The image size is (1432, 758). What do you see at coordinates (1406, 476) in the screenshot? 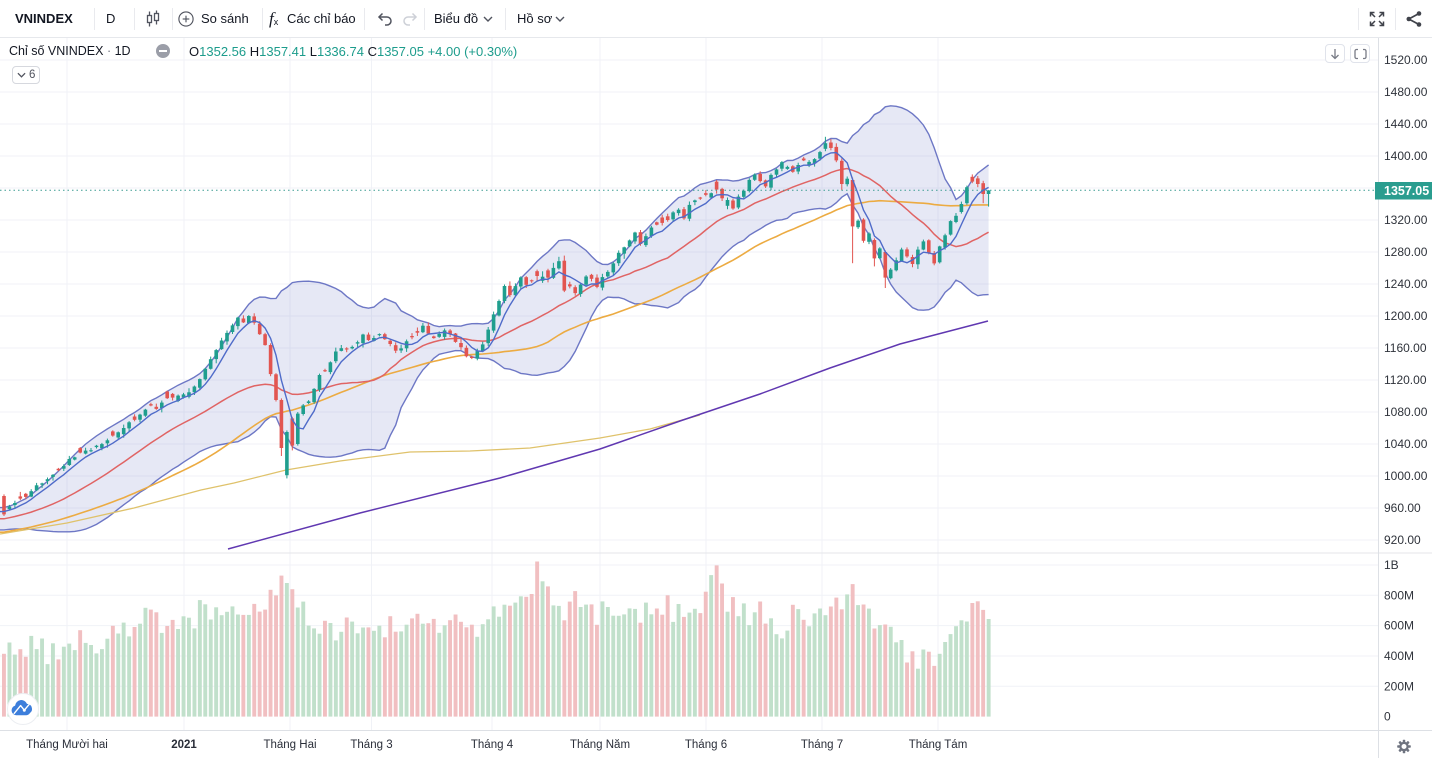
I see `svg-text: 1000.00` at bounding box center [1406, 476].